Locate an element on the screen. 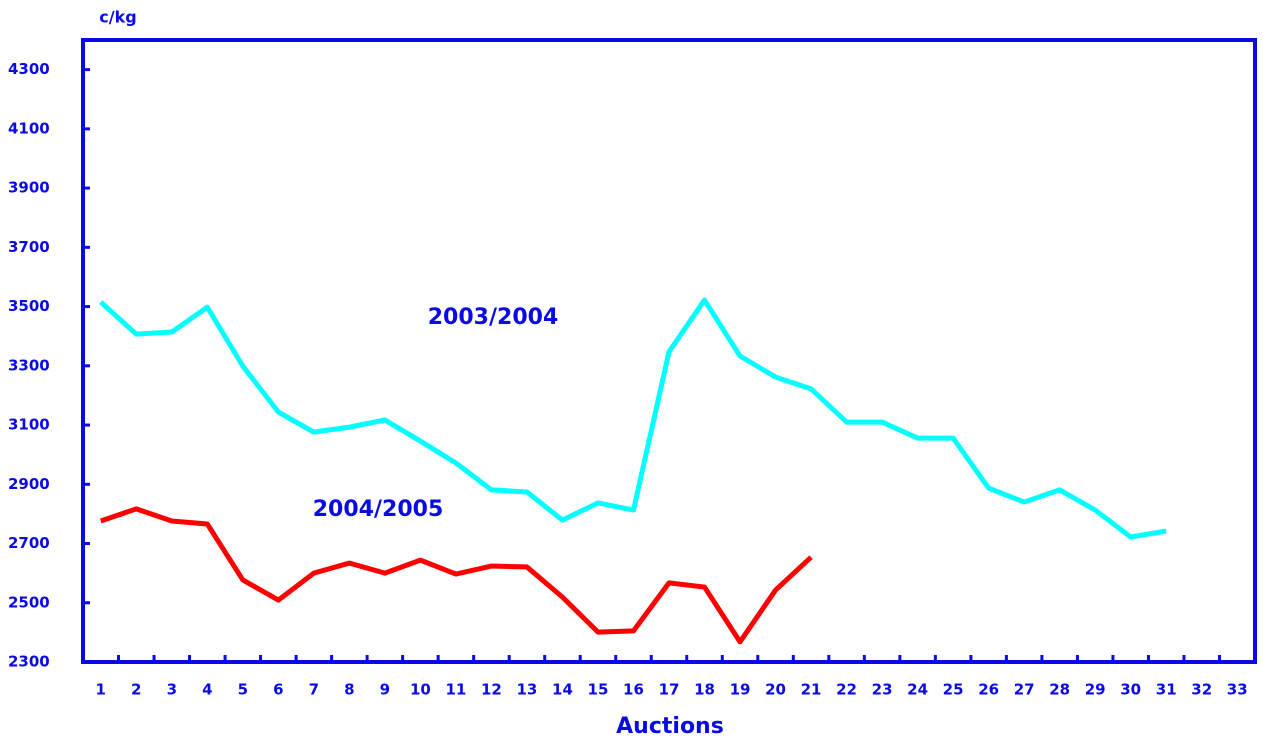  series-label: 2003/2004 is located at coordinates (493, 317).